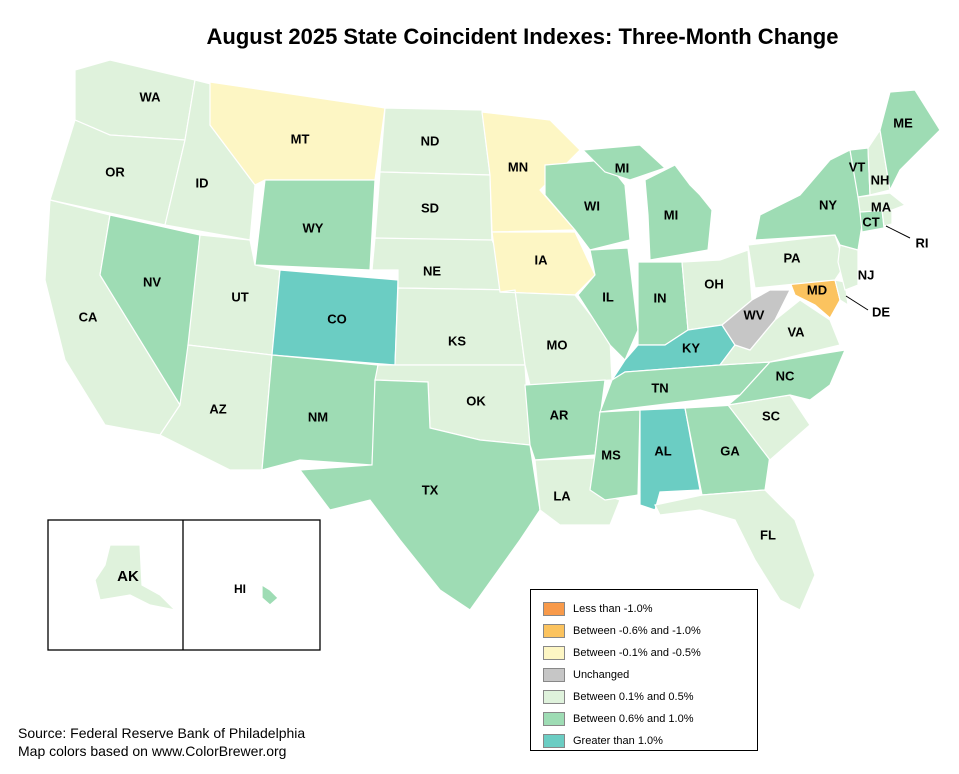 The image size is (959, 774). Describe the element at coordinates (457, 340) in the screenshot. I see `label-KS: KS` at that location.